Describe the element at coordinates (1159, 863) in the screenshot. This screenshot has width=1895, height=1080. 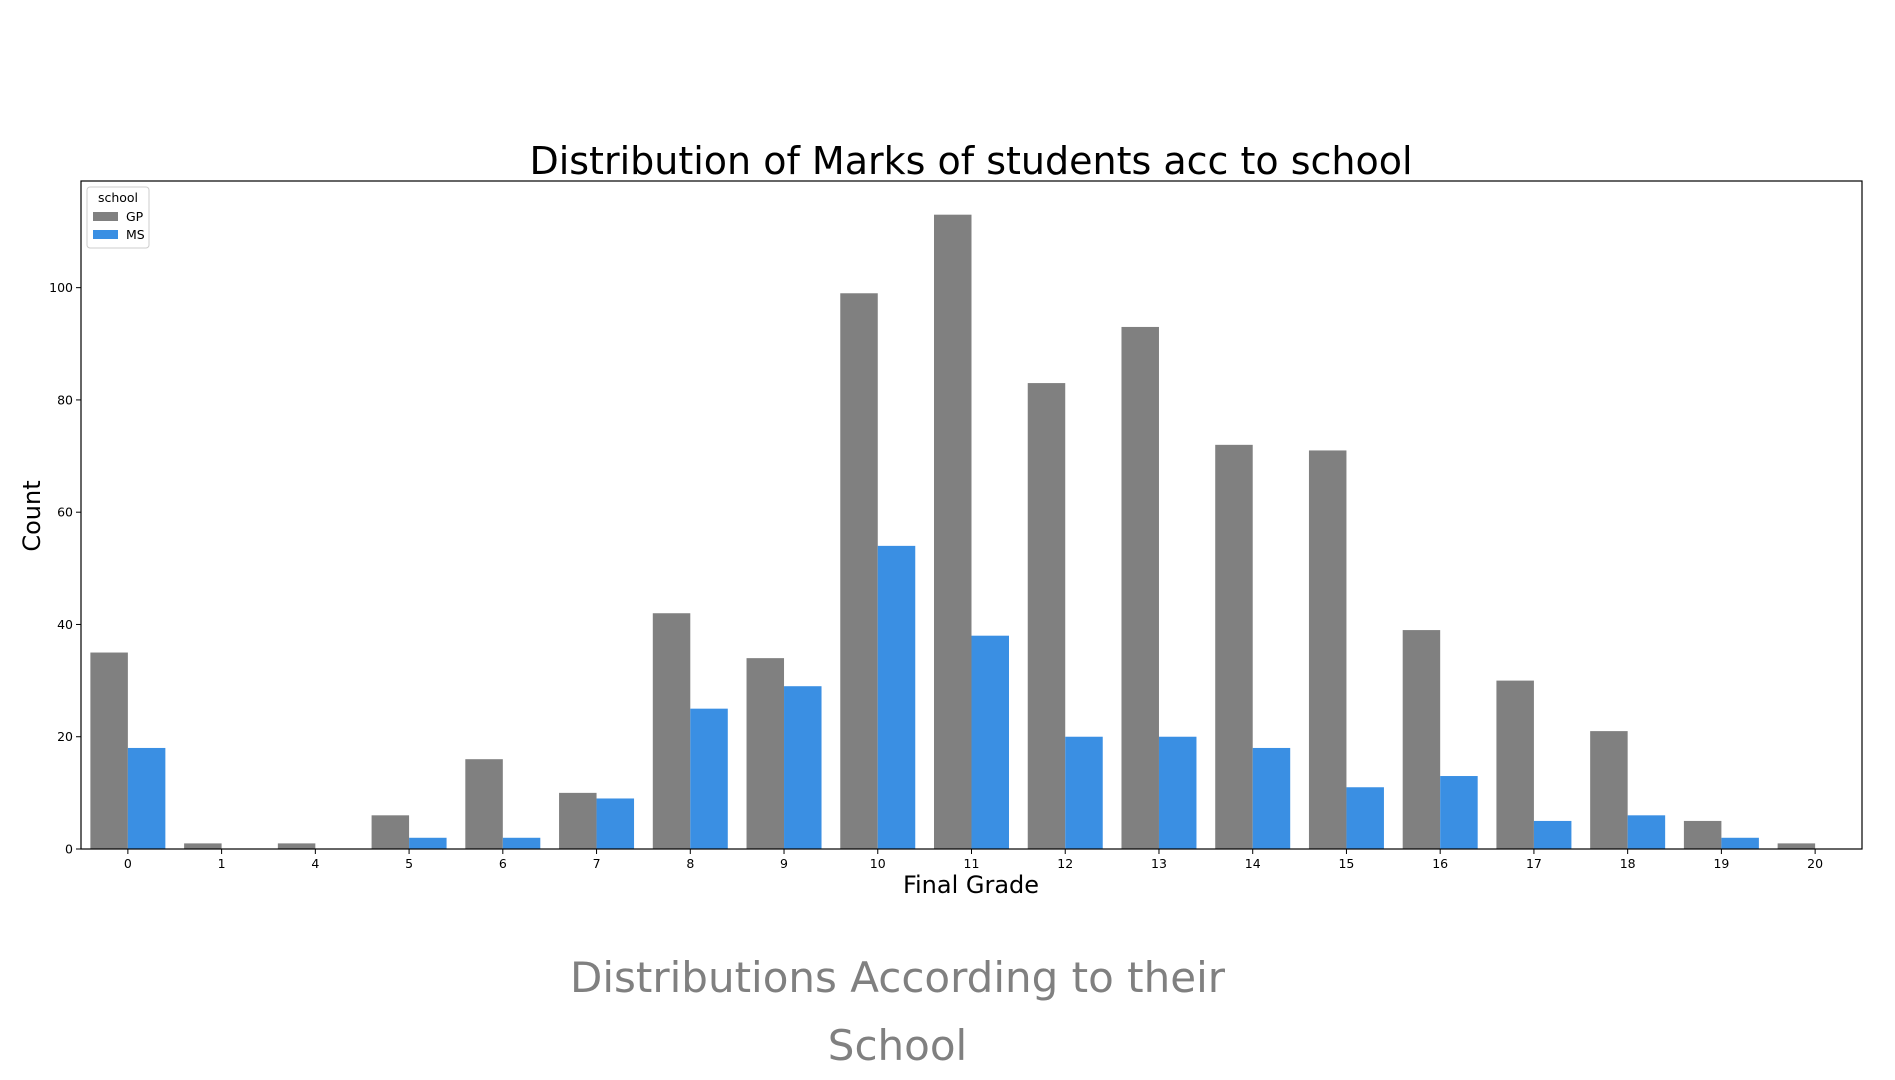
I see `x-tick-label: 13` at that location.